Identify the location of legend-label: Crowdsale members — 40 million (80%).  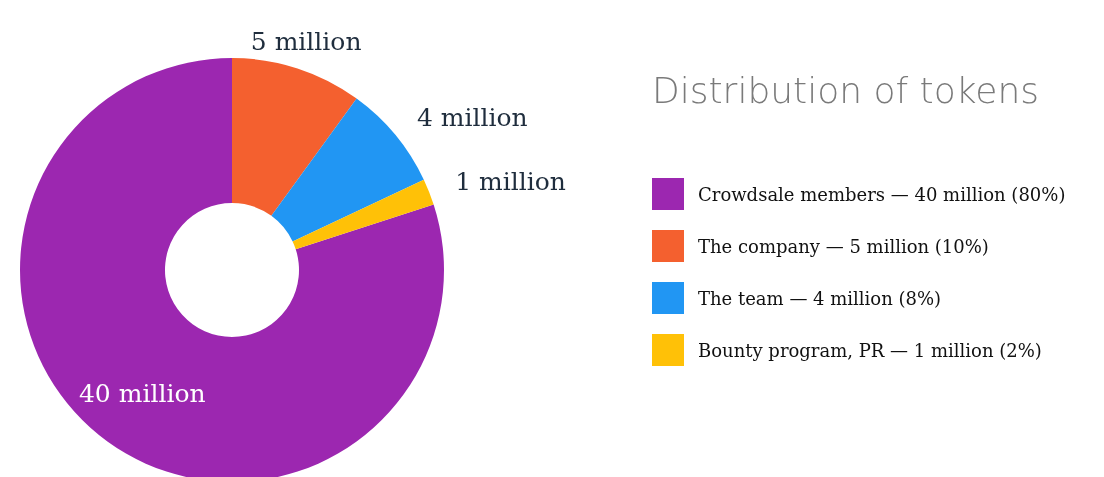
(882, 194).